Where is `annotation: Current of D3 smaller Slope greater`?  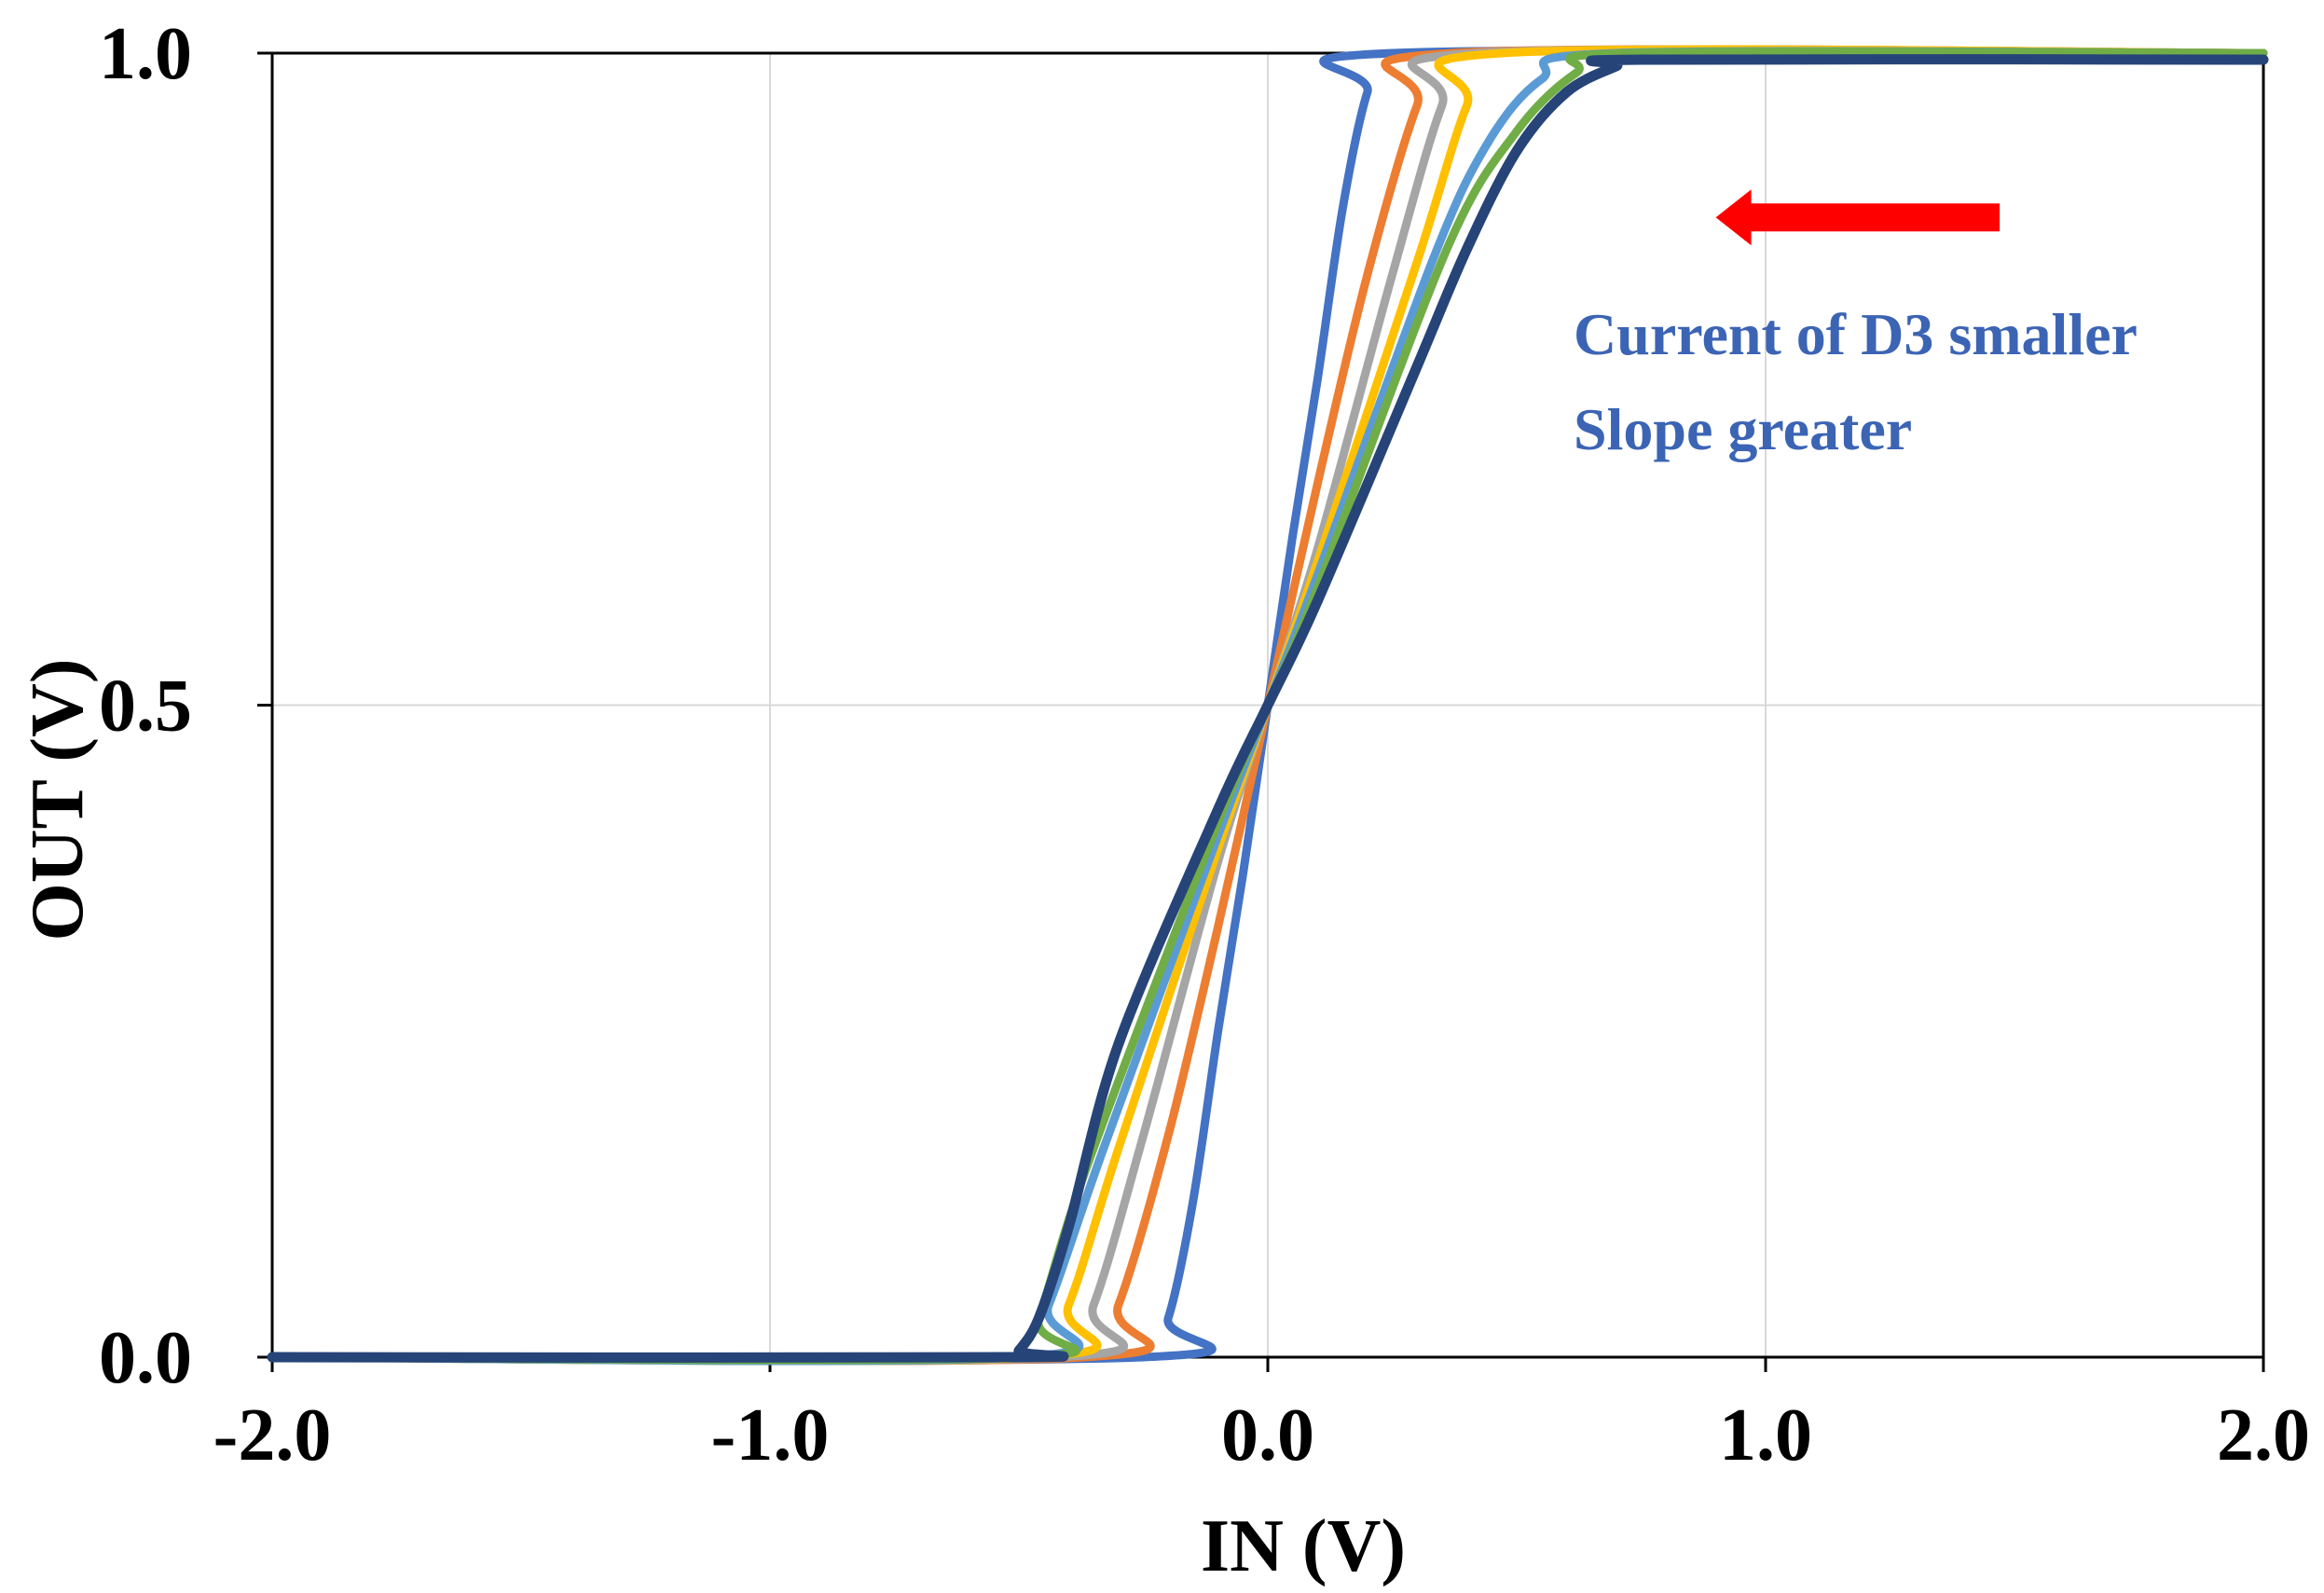
annotation: Current of D3 smaller Slope greater is located at coordinates (1856, 325).